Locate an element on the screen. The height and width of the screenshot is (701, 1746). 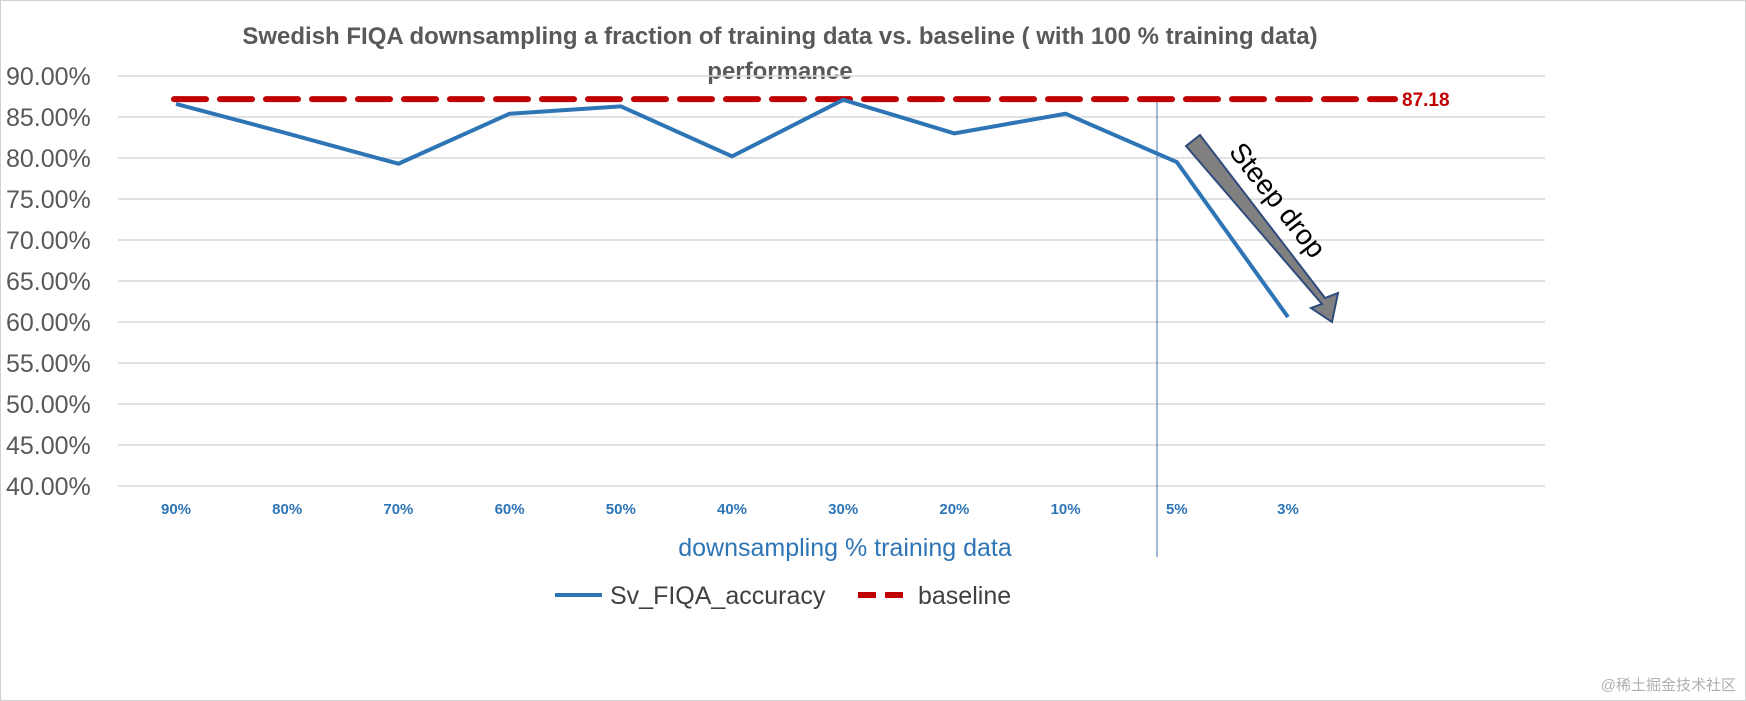
x-axis-label: downsampling % training data is located at coordinates (845, 548).